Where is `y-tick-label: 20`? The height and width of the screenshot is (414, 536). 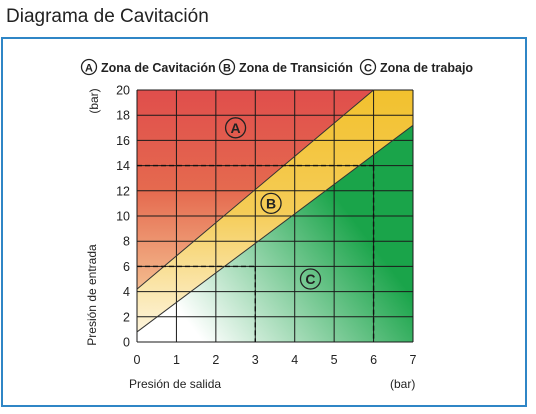 y-tick-label: 20 is located at coordinates (123, 91).